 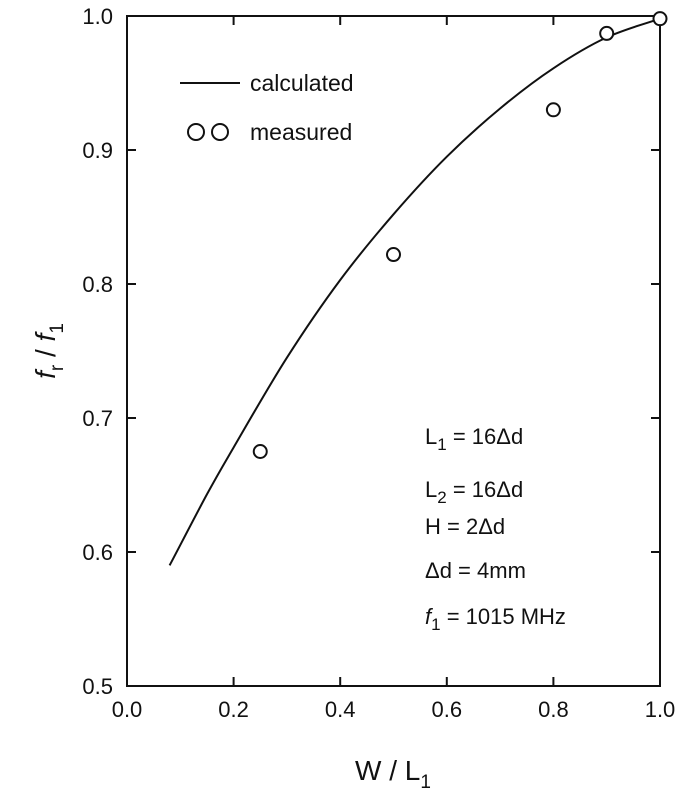 I want to click on legend-calculated-label: calculated, so click(x=302, y=83).